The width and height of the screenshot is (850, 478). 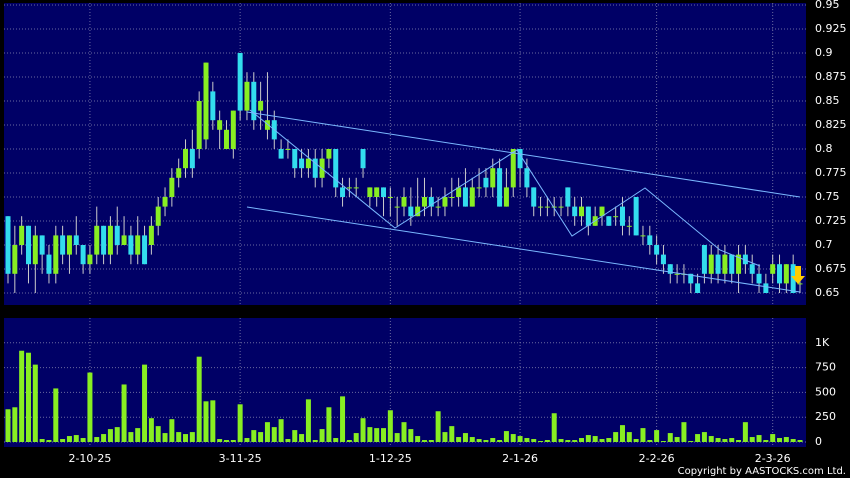 I want to click on trend-line, so click(x=523, y=154).